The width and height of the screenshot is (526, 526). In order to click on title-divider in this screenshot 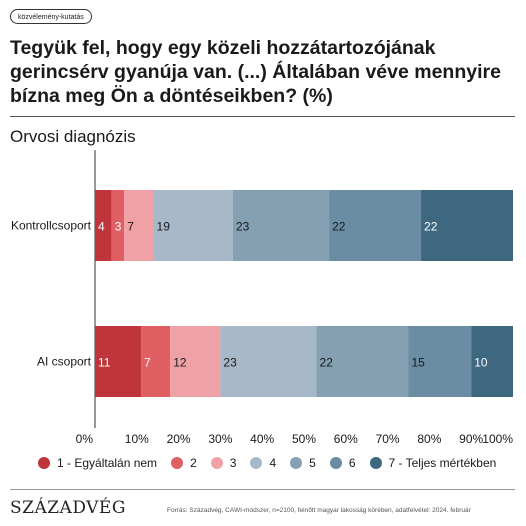, I will do `click(262, 116)`.